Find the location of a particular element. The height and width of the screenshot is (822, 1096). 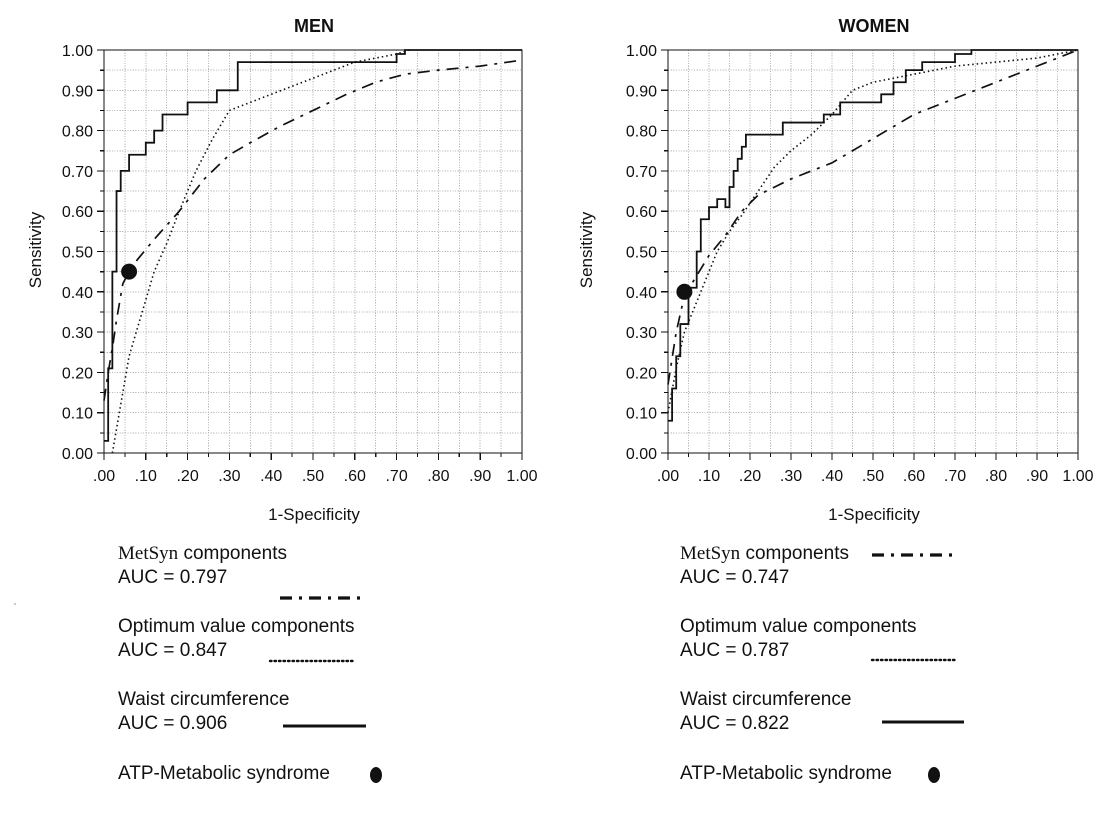

women-legend-metsyn-components-auc: AUC = 0.747 is located at coordinates (734, 577).